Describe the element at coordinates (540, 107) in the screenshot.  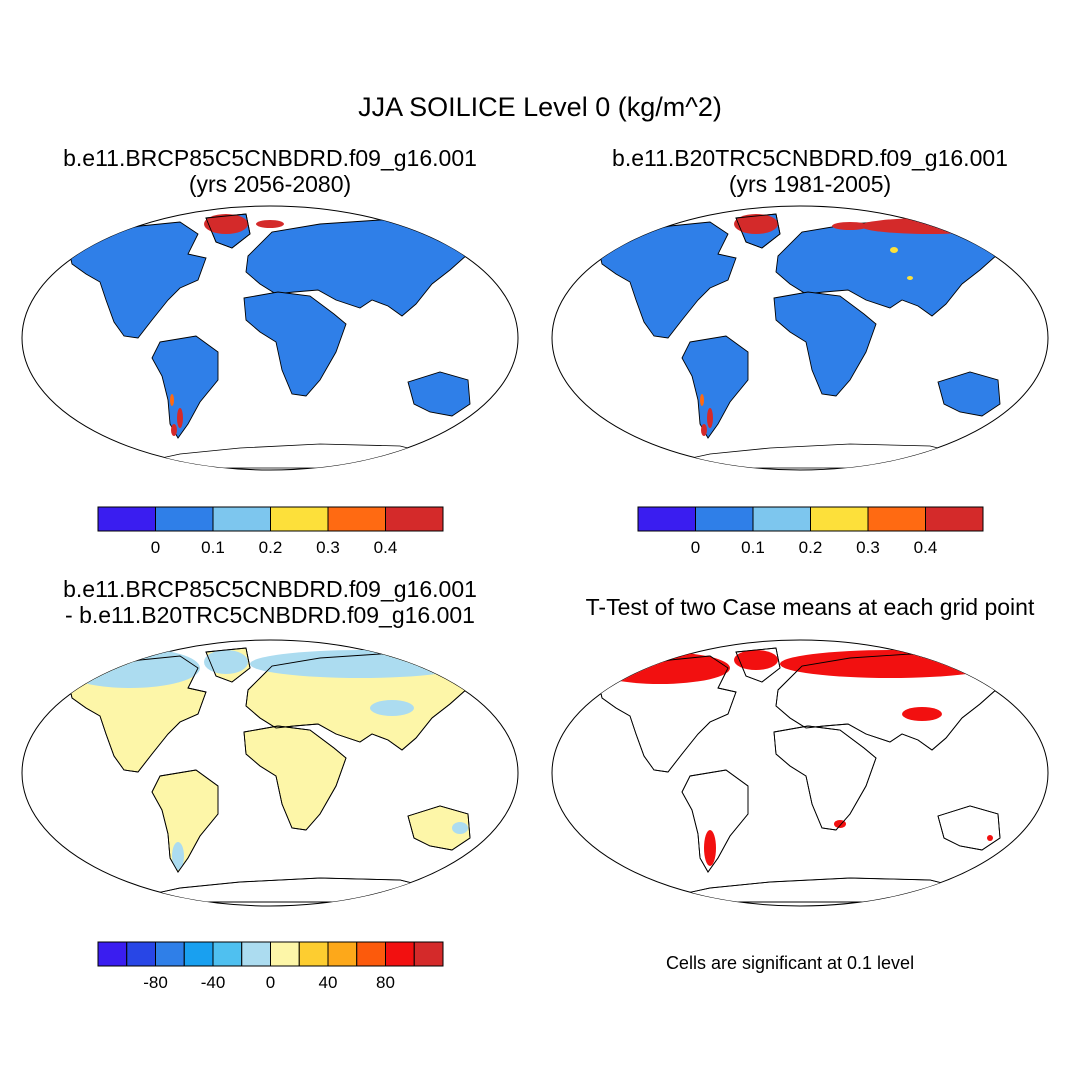
I see `figure-title: JJA SOILICE Level 0 (kg/m^2)` at that location.